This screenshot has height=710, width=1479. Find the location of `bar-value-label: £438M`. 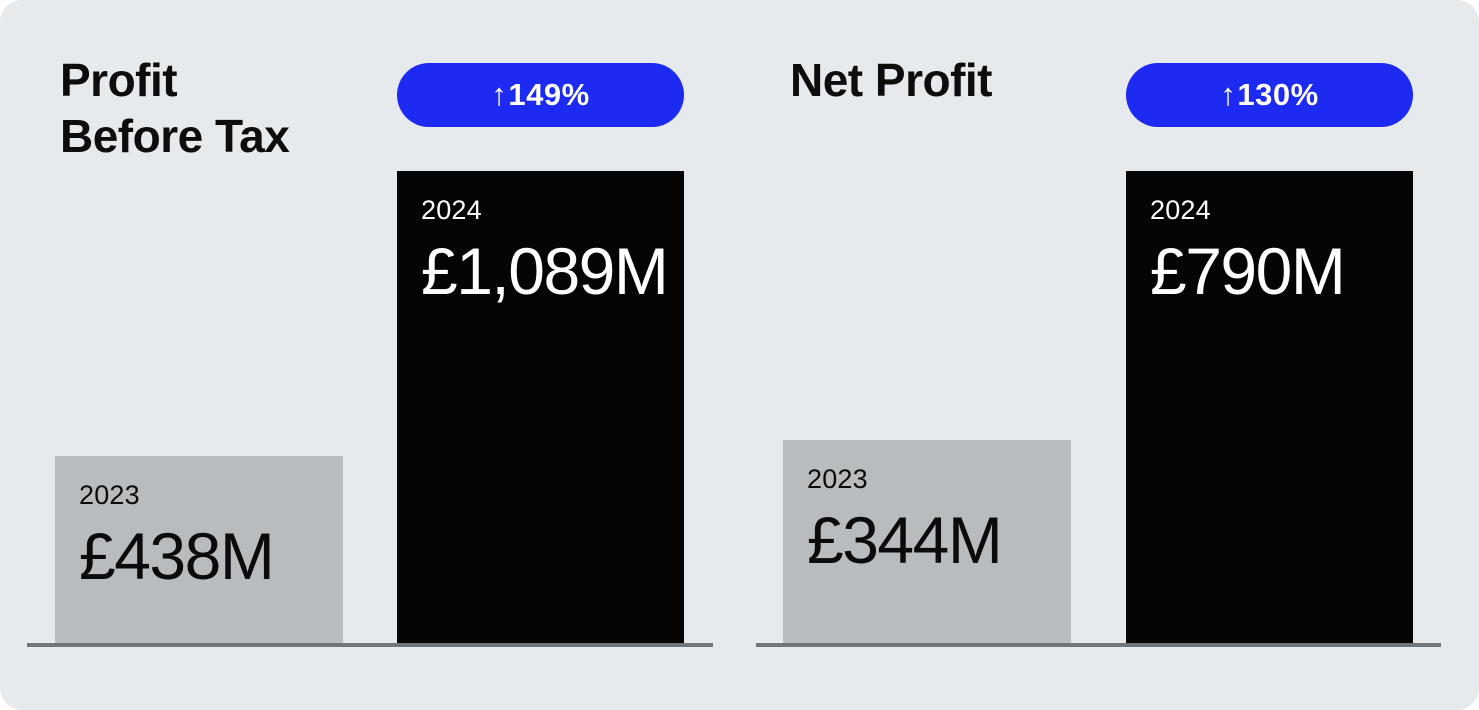

bar-value-label: £438M is located at coordinates (177, 556).